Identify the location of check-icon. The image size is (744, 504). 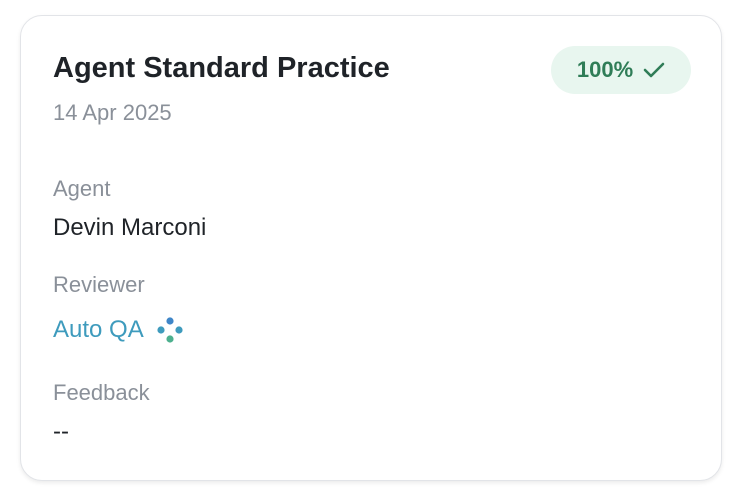
(654, 70).